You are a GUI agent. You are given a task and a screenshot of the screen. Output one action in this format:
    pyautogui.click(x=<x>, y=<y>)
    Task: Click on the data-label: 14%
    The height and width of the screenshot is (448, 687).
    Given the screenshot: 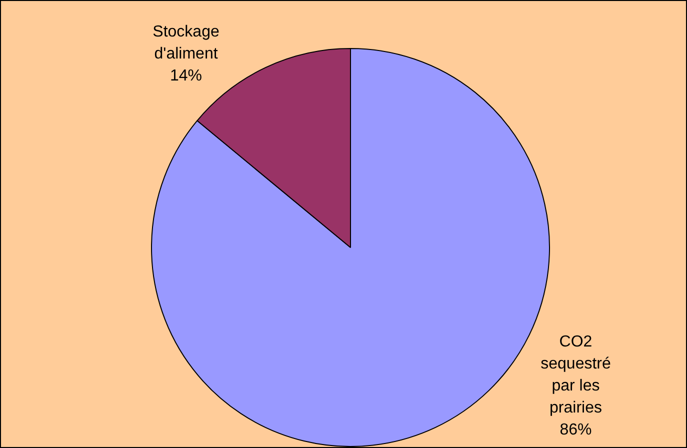 What is the action you would take?
    pyautogui.click(x=186, y=75)
    